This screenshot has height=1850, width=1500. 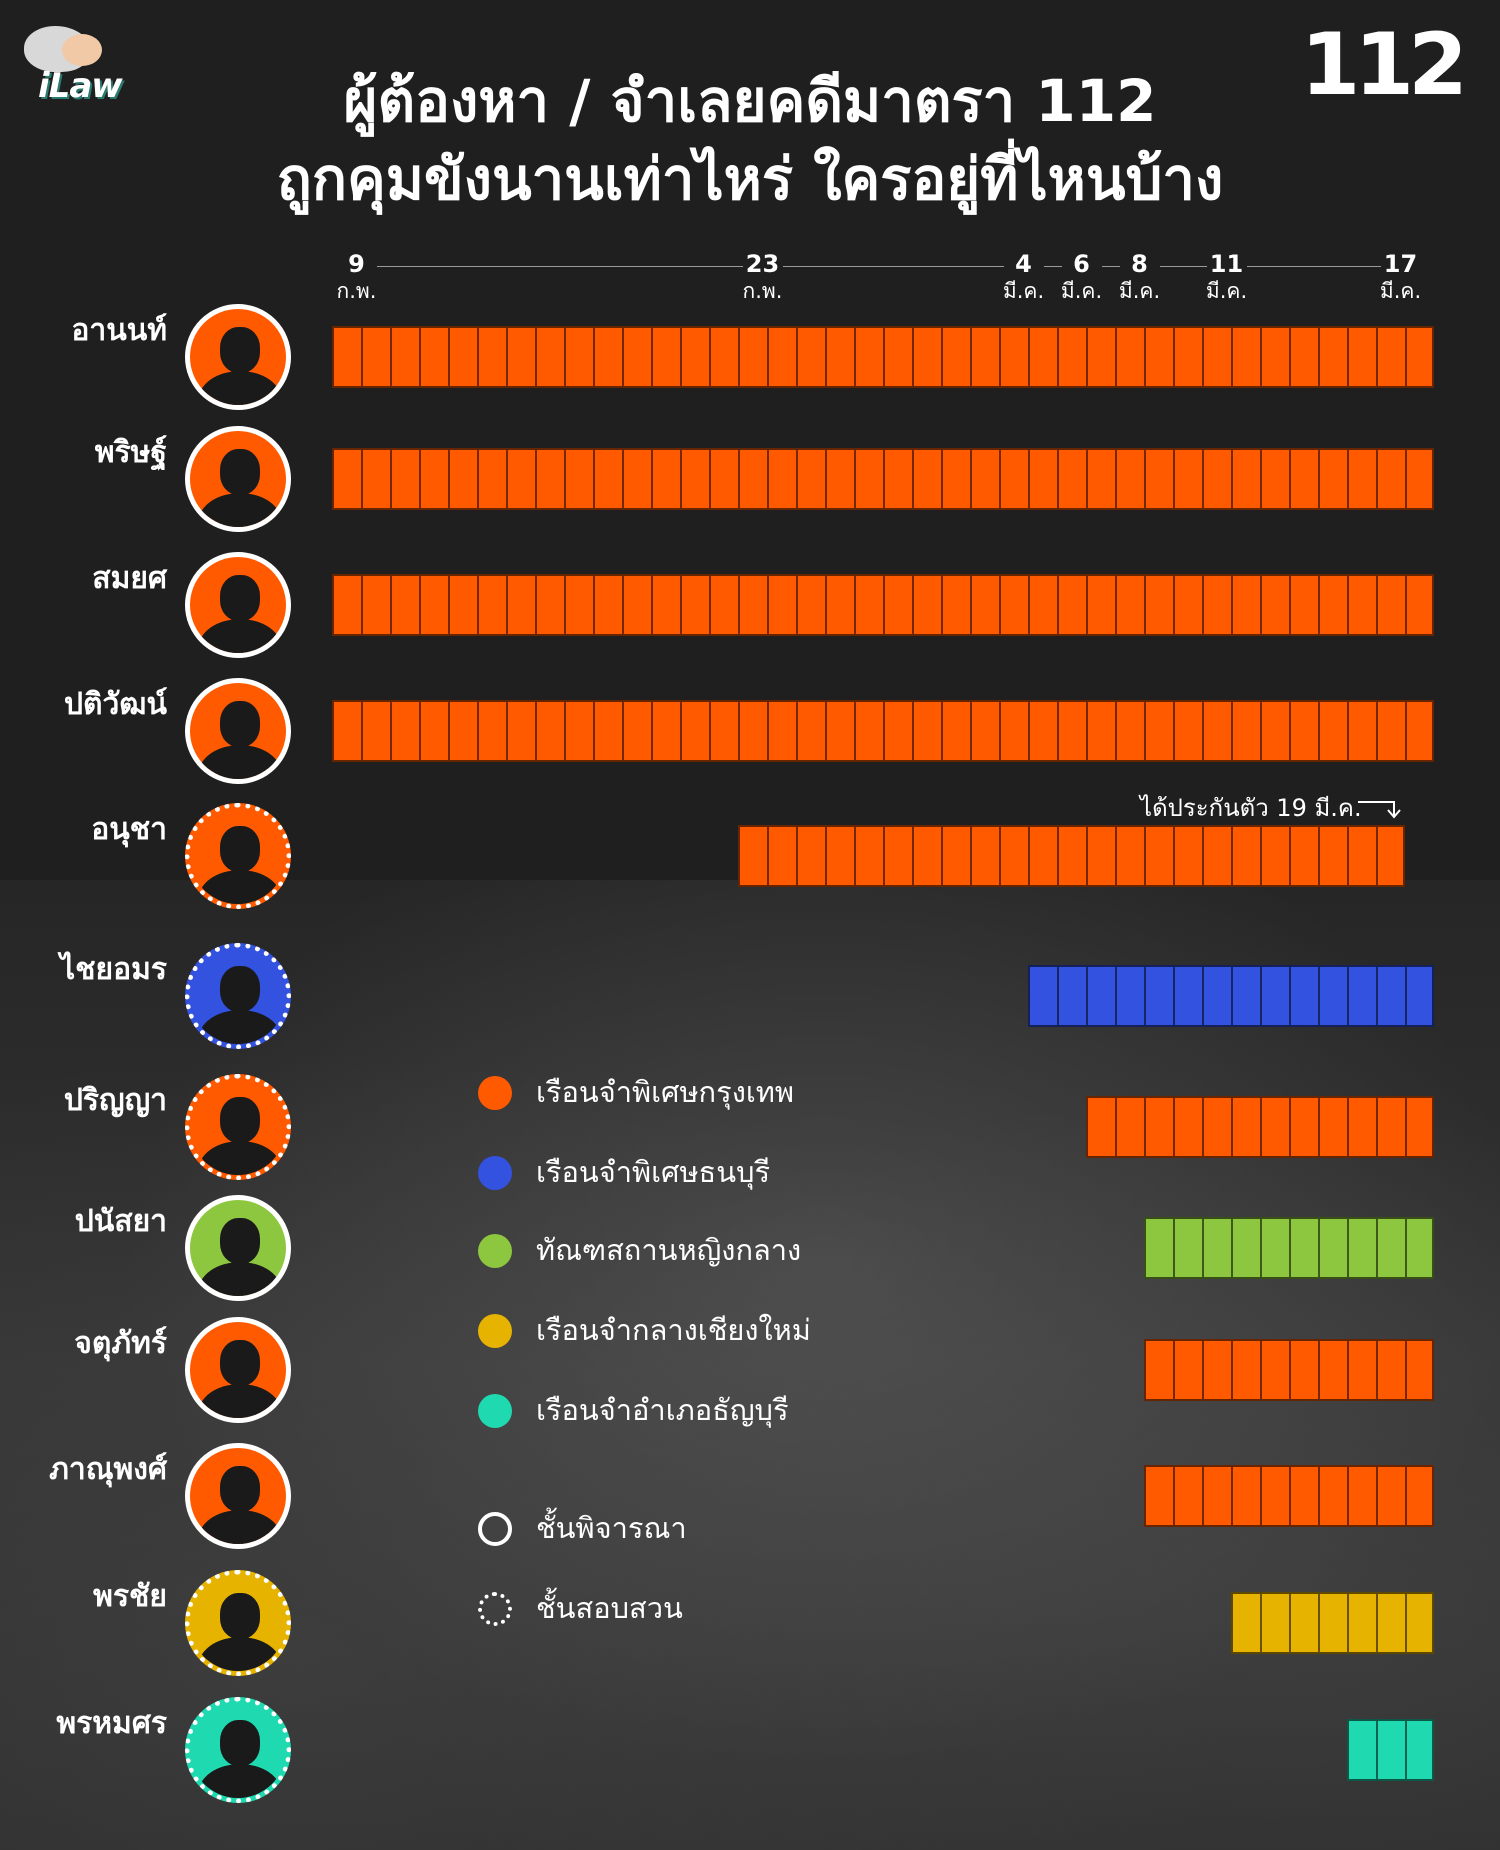 What do you see at coordinates (111, 1723) in the screenshot?
I see `person-name: พรหมศร` at bounding box center [111, 1723].